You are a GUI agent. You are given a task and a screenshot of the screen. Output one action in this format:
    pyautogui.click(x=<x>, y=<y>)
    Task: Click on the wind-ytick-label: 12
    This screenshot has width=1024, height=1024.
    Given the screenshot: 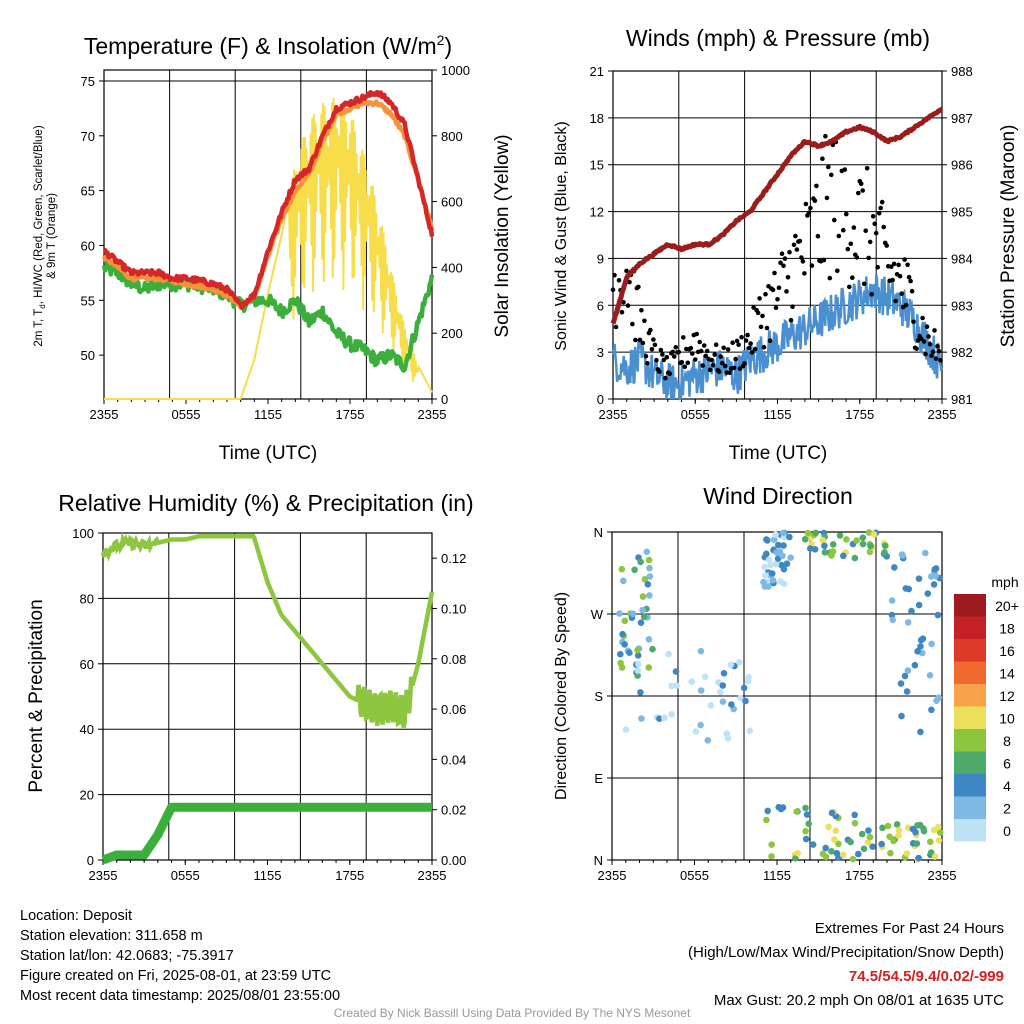 What is the action you would take?
    pyautogui.click(x=597, y=212)
    